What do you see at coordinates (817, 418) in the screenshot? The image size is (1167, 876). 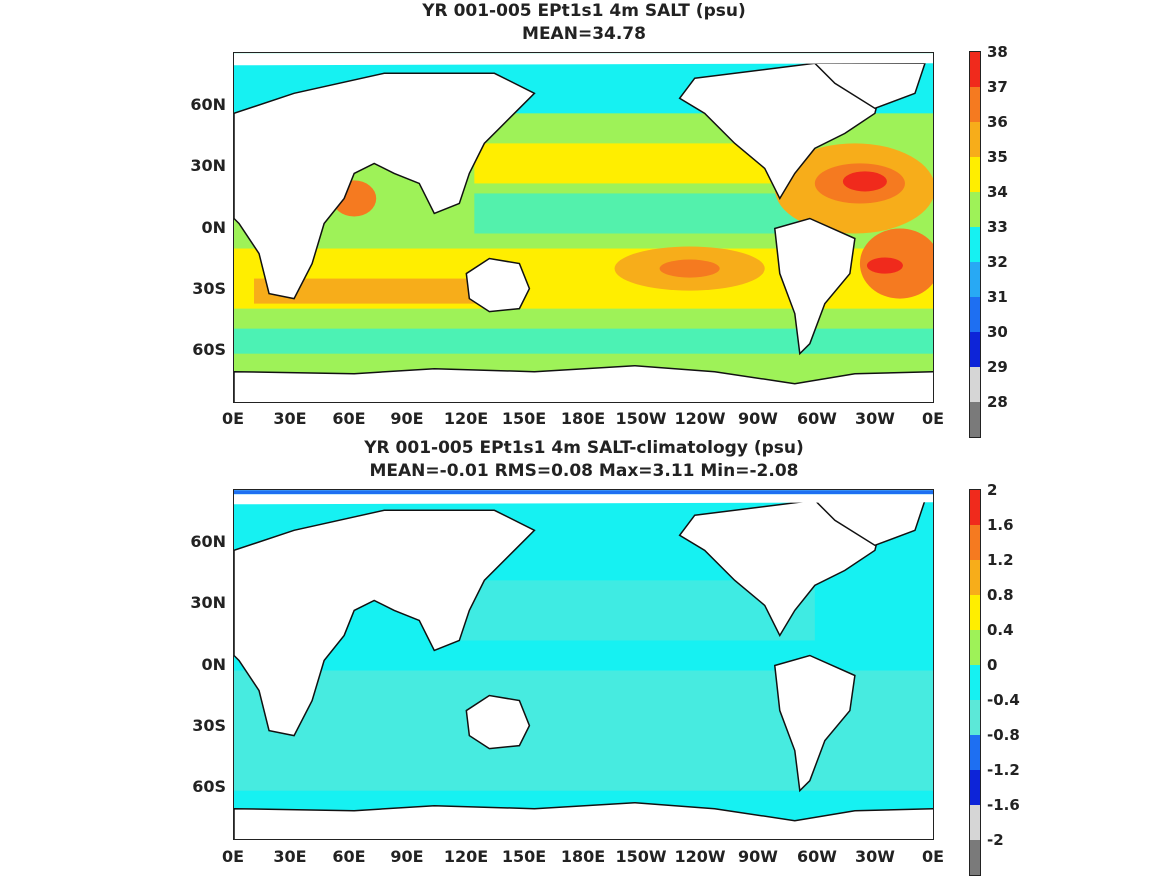 I see `panel1-lon-label: 60W` at bounding box center [817, 418].